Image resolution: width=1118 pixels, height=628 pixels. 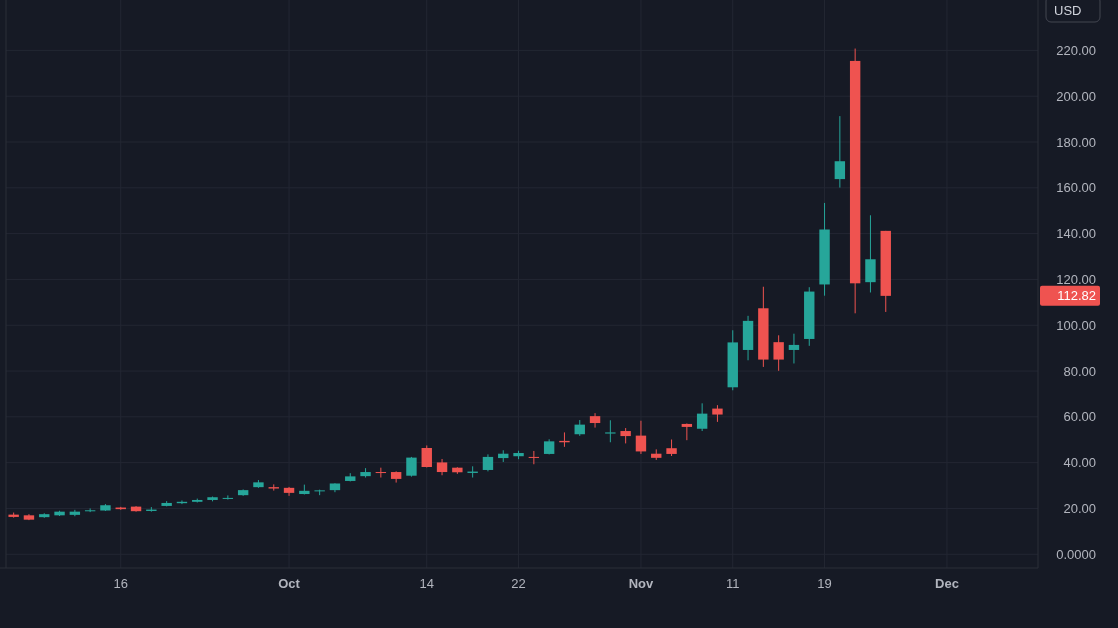 I want to click on y-tick-label: 180.00, so click(x=1076, y=142).